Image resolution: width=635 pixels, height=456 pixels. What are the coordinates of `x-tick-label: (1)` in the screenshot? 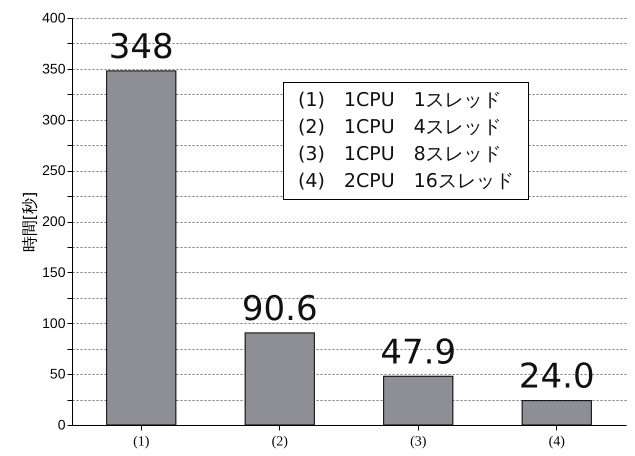 It's located at (141, 442).